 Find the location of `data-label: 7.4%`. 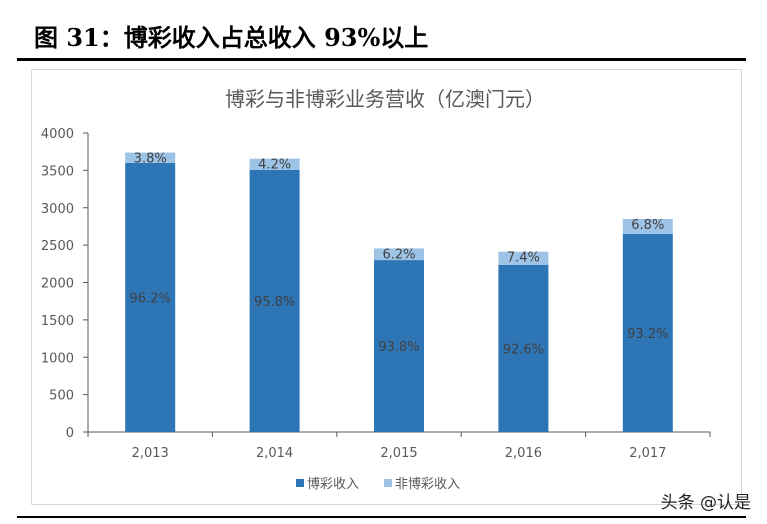

data-label: 7.4% is located at coordinates (523, 258).